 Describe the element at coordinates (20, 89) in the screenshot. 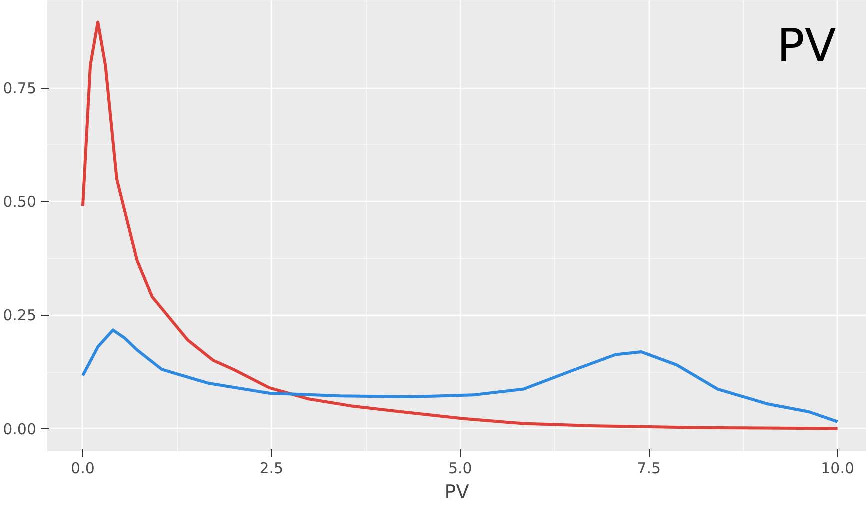

I see `y-tick-label: 0.75` at that location.